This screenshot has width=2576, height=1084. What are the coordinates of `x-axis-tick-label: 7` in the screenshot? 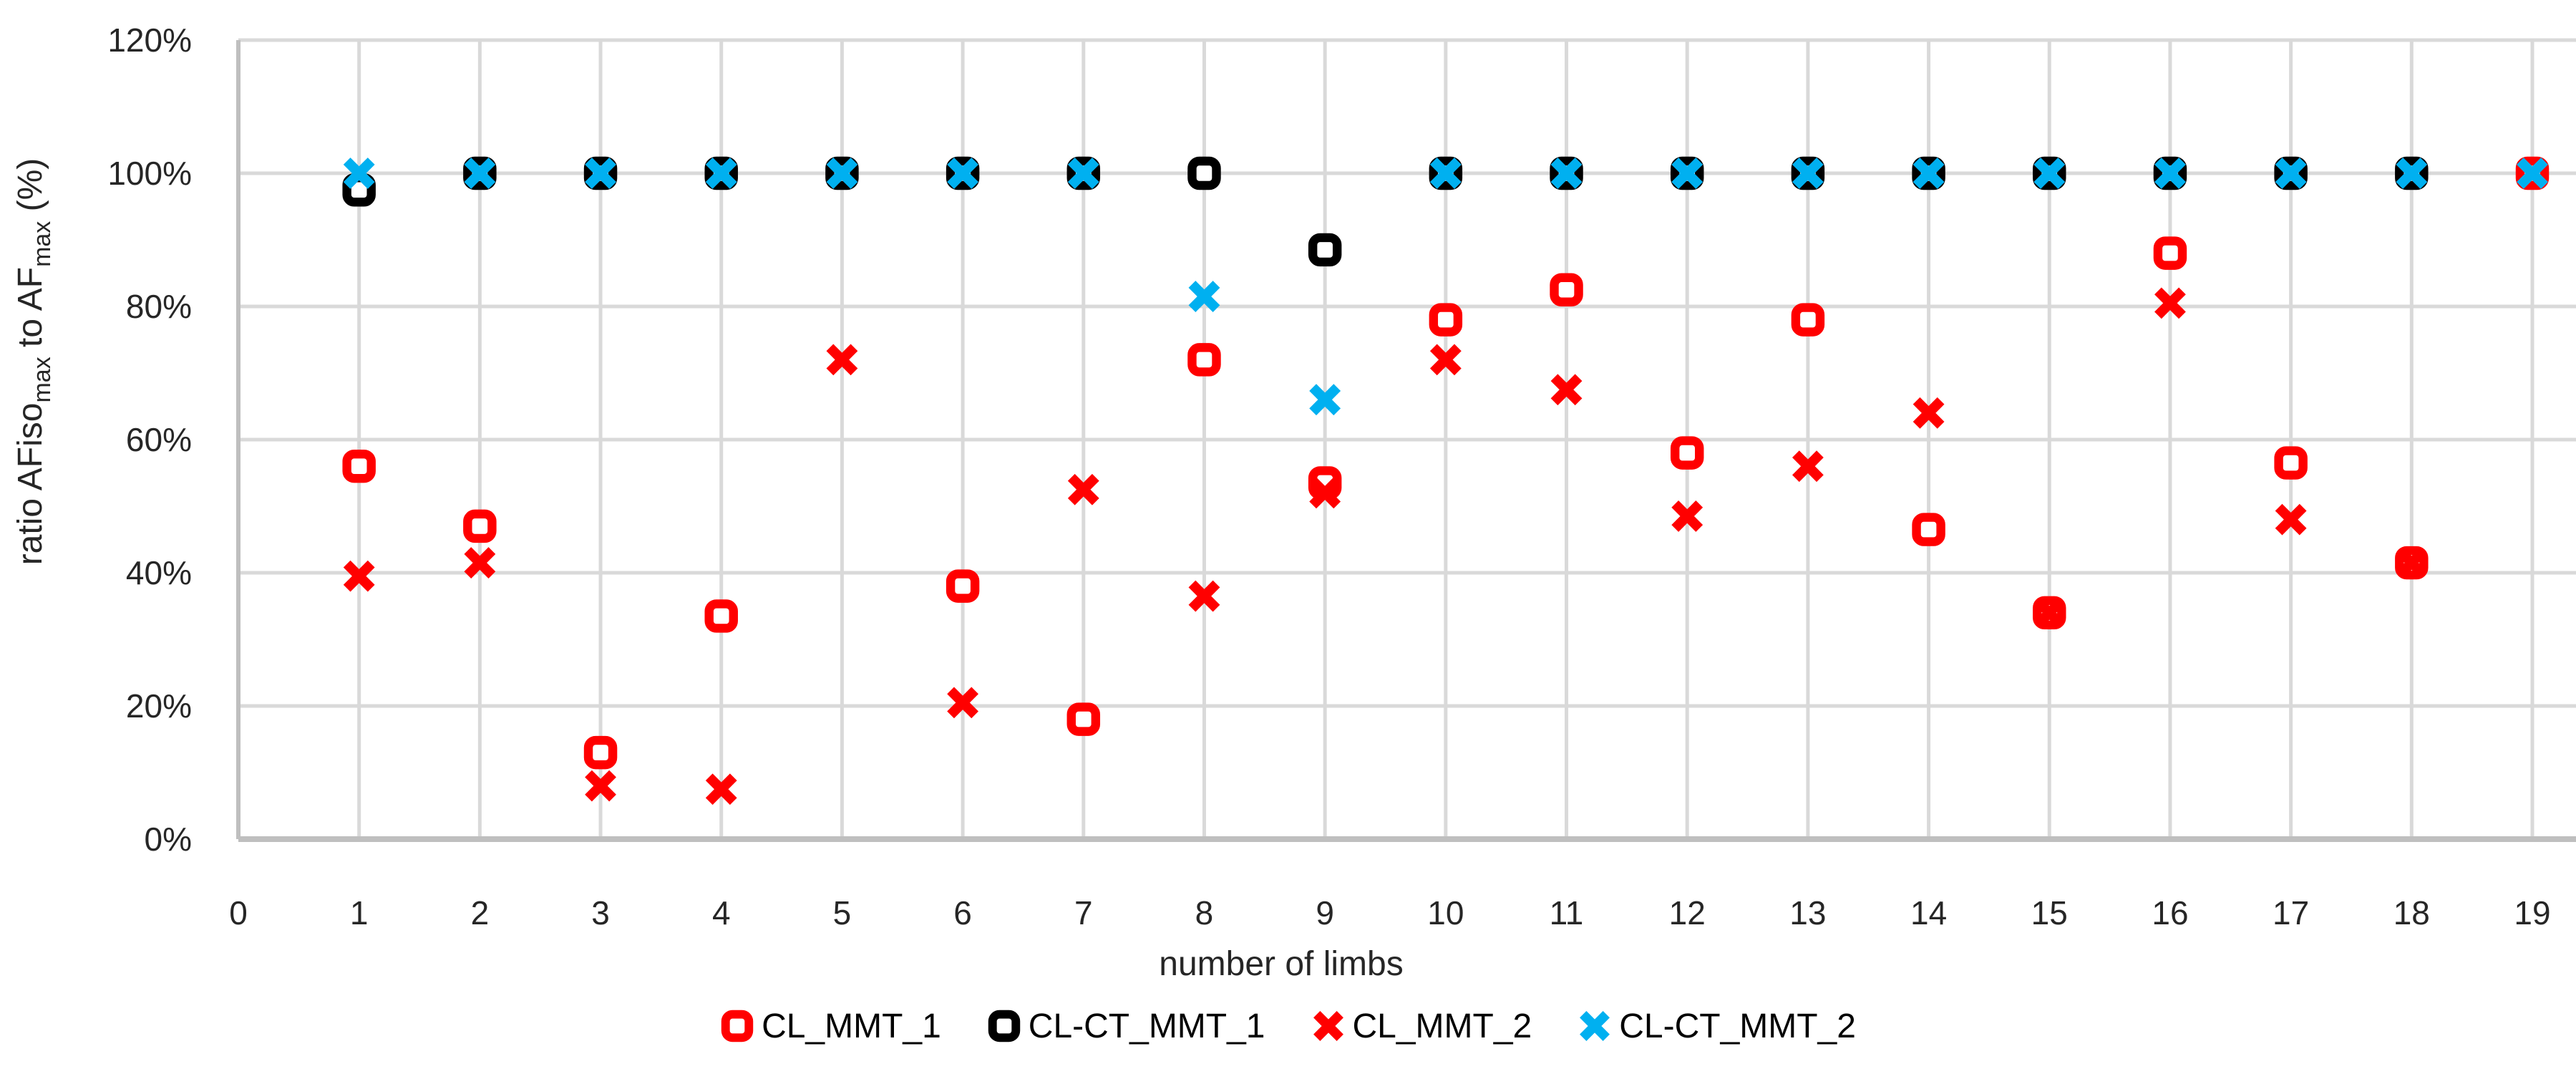 It's located at (1083, 912).